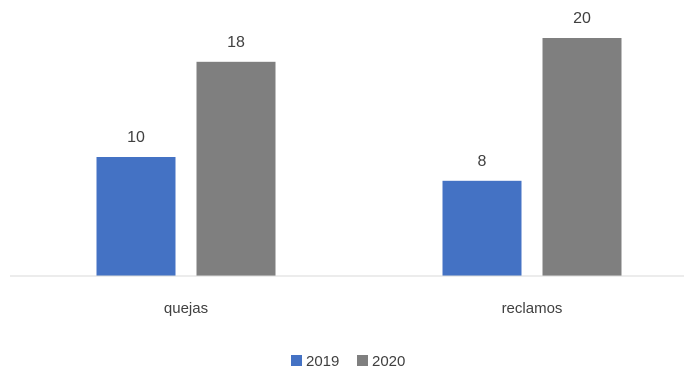  I want to click on legend-label-2019: 2019, so click(322, 361).